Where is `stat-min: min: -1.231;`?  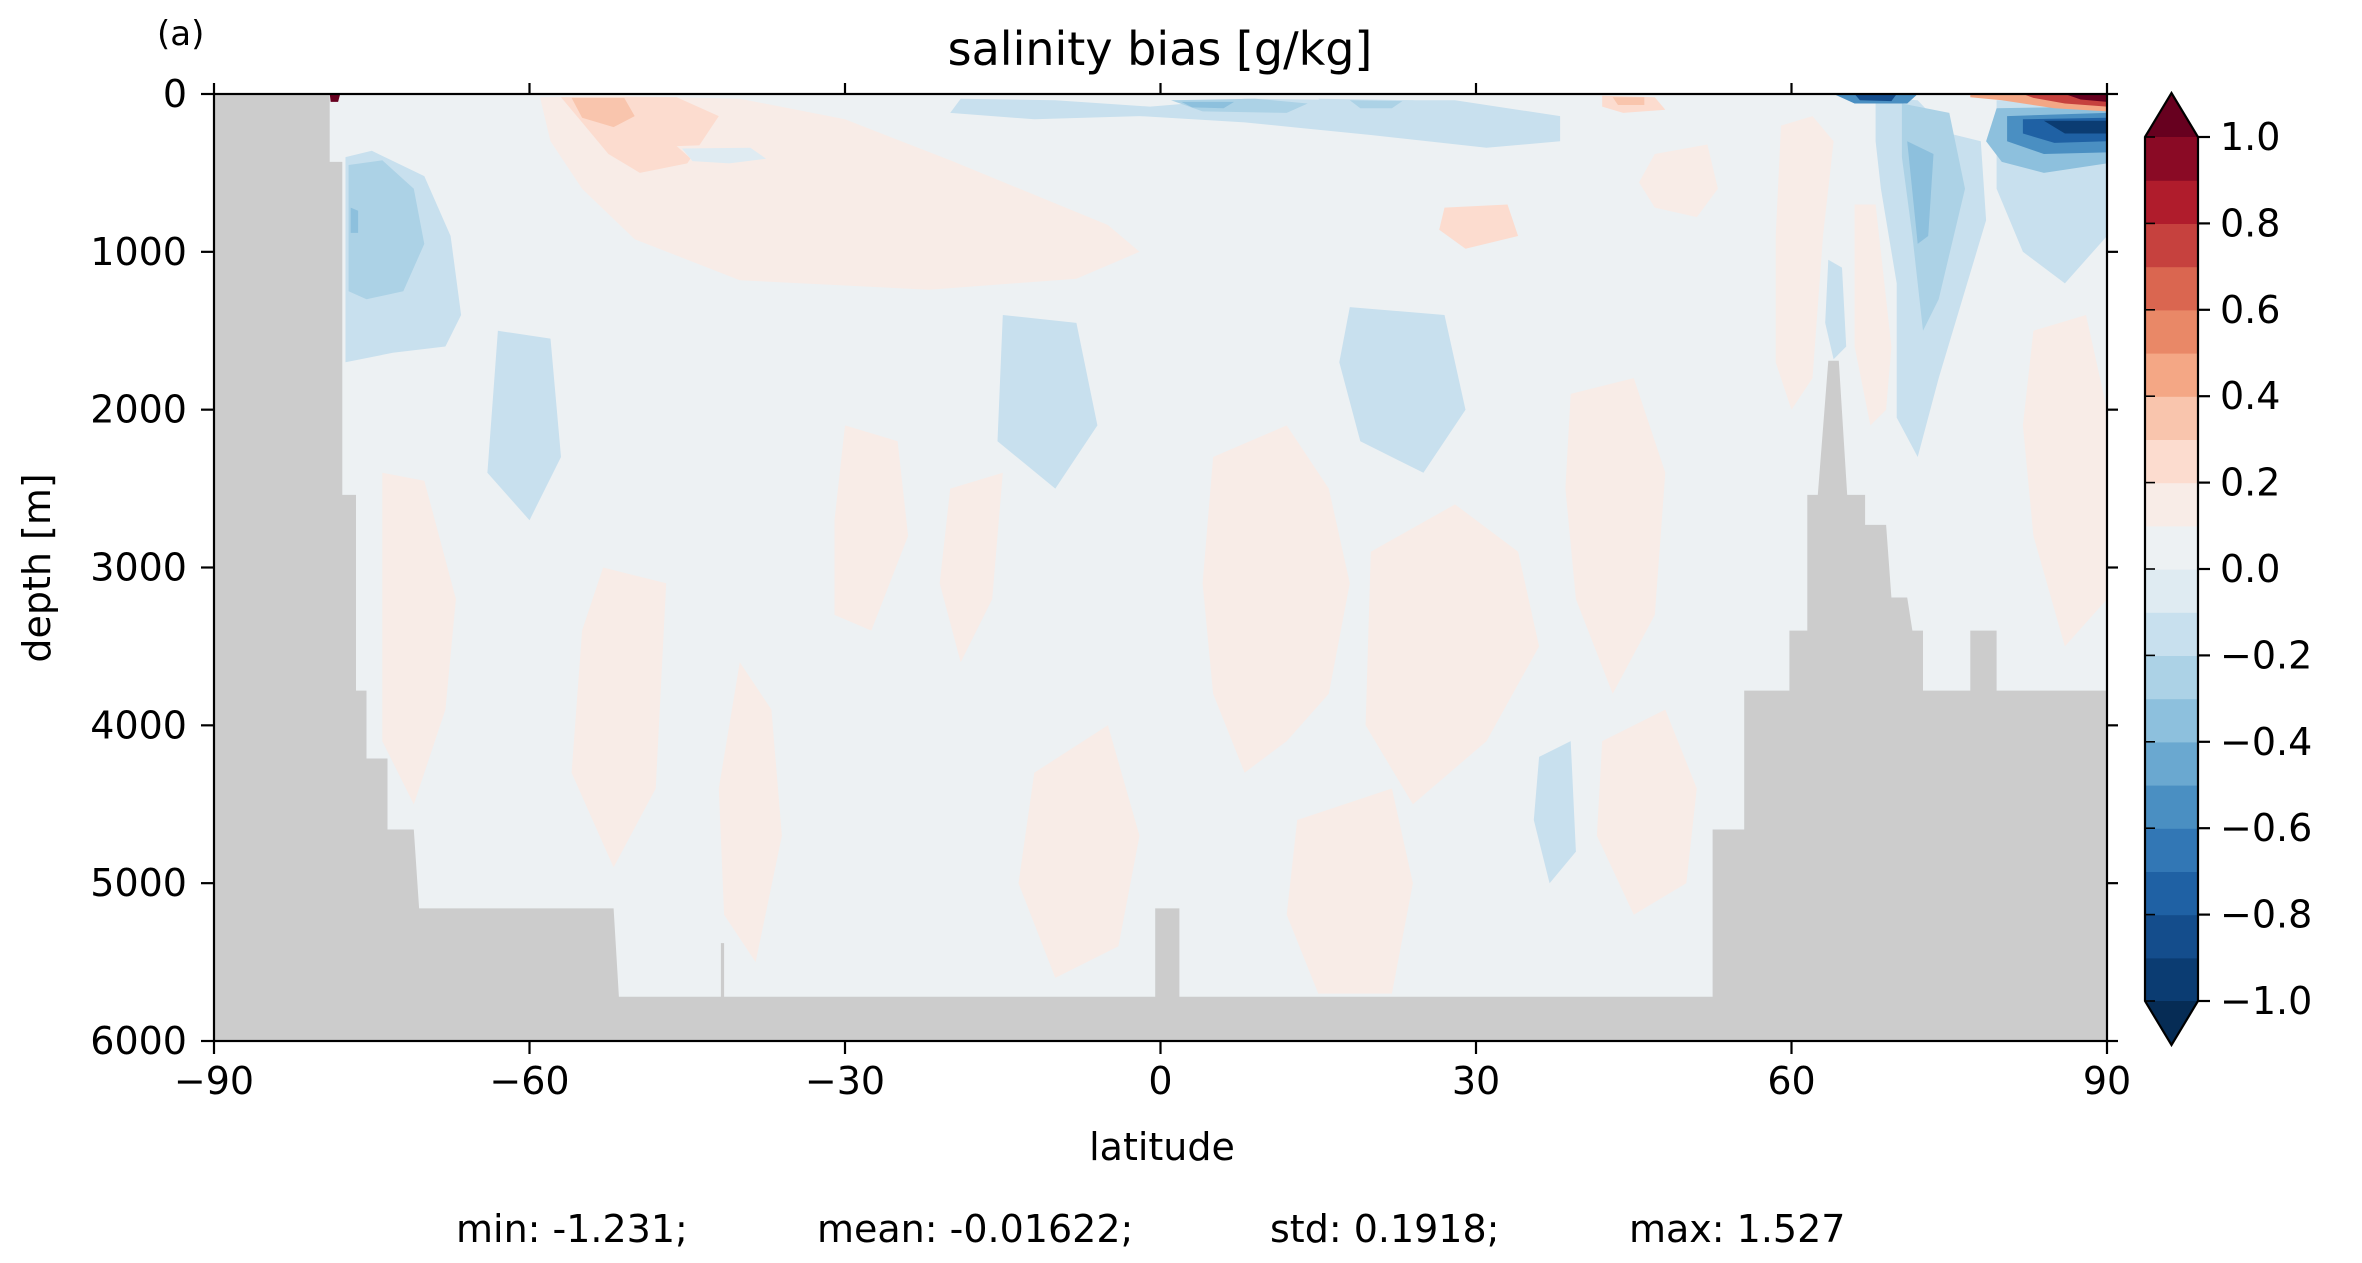 stat-min: min: -1.231; is located at coordinates (572, 1229).